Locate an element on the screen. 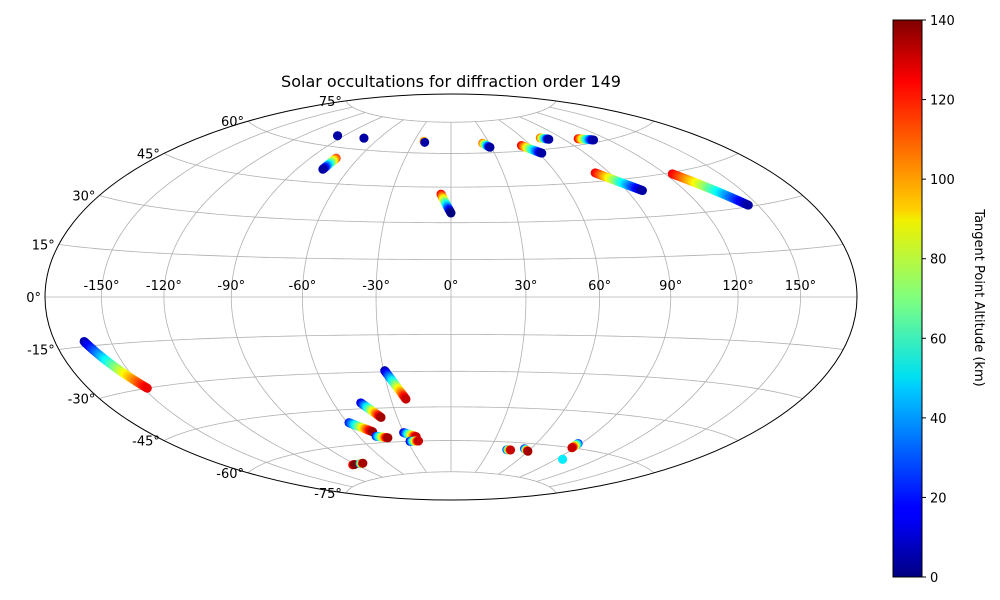  lon-tick-label: -90° is located at coordinates (231, 286).